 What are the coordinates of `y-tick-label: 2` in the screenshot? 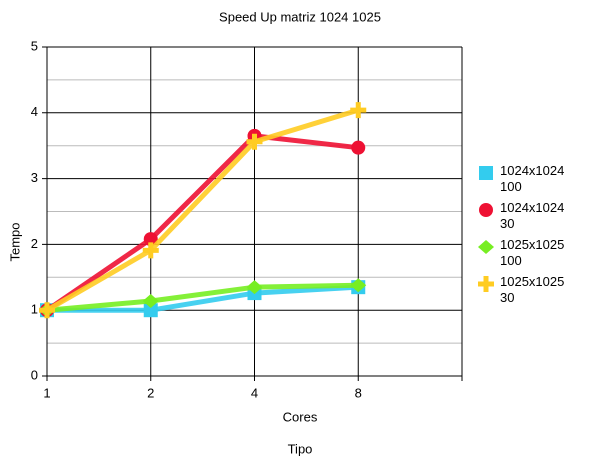 It's located at (34, 243).